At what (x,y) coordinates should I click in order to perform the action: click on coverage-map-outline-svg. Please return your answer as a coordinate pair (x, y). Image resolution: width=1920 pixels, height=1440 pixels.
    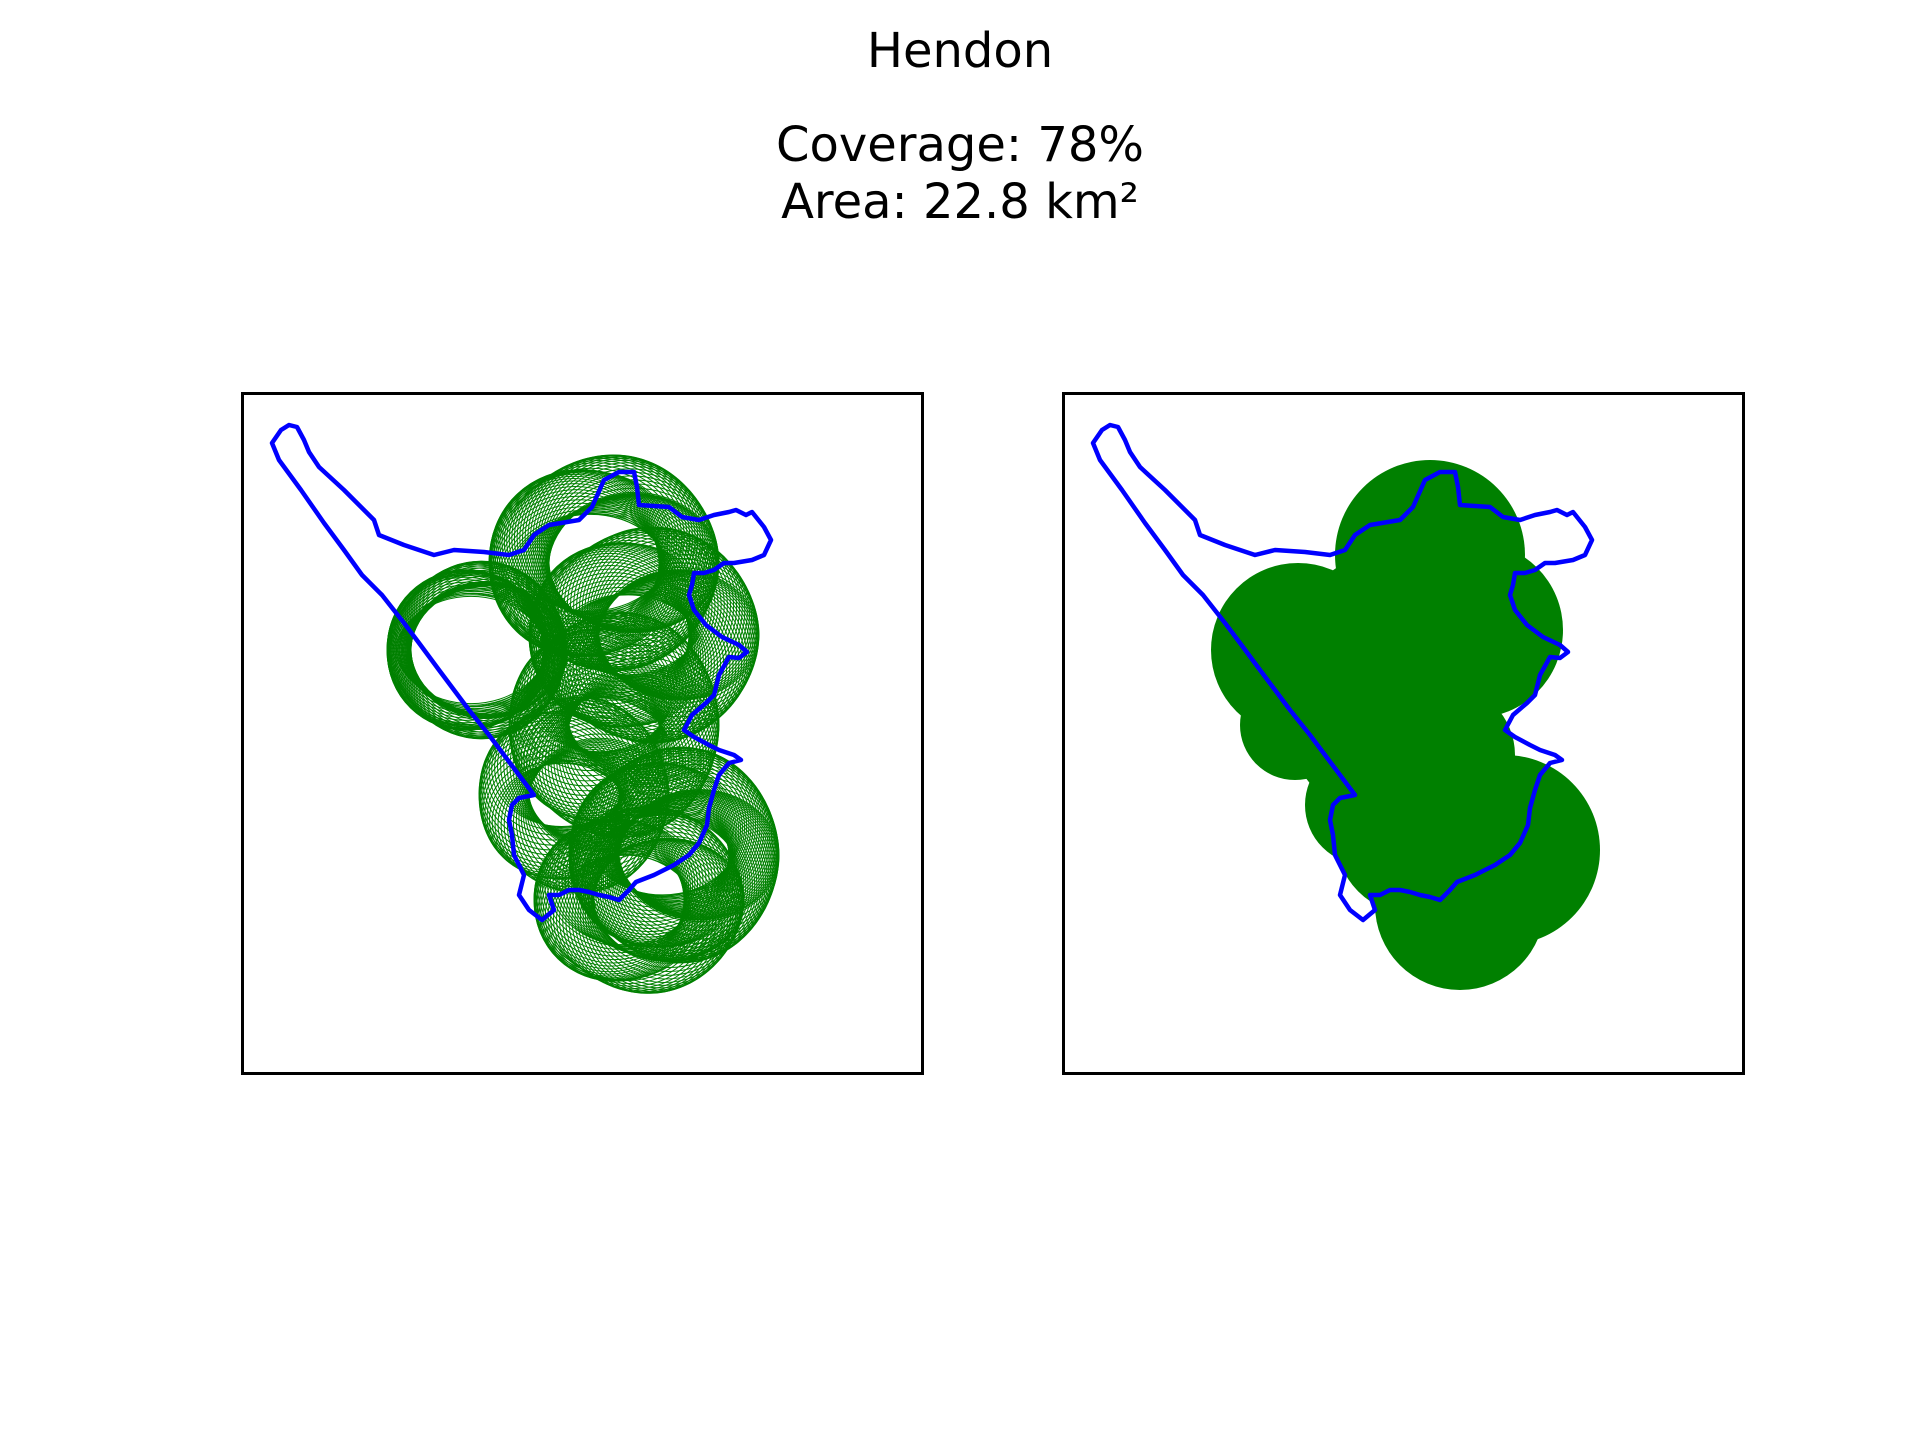
    Looking at the image, I should click on (524, 708).